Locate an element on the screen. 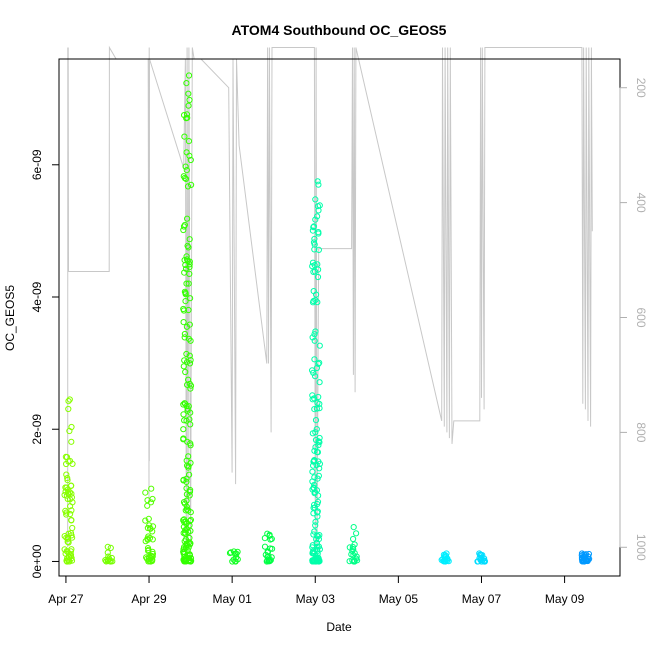 This screenshot has height=650, width=650. y-axis-label: OC_GEOS5 is located at coordinates (10, 318).